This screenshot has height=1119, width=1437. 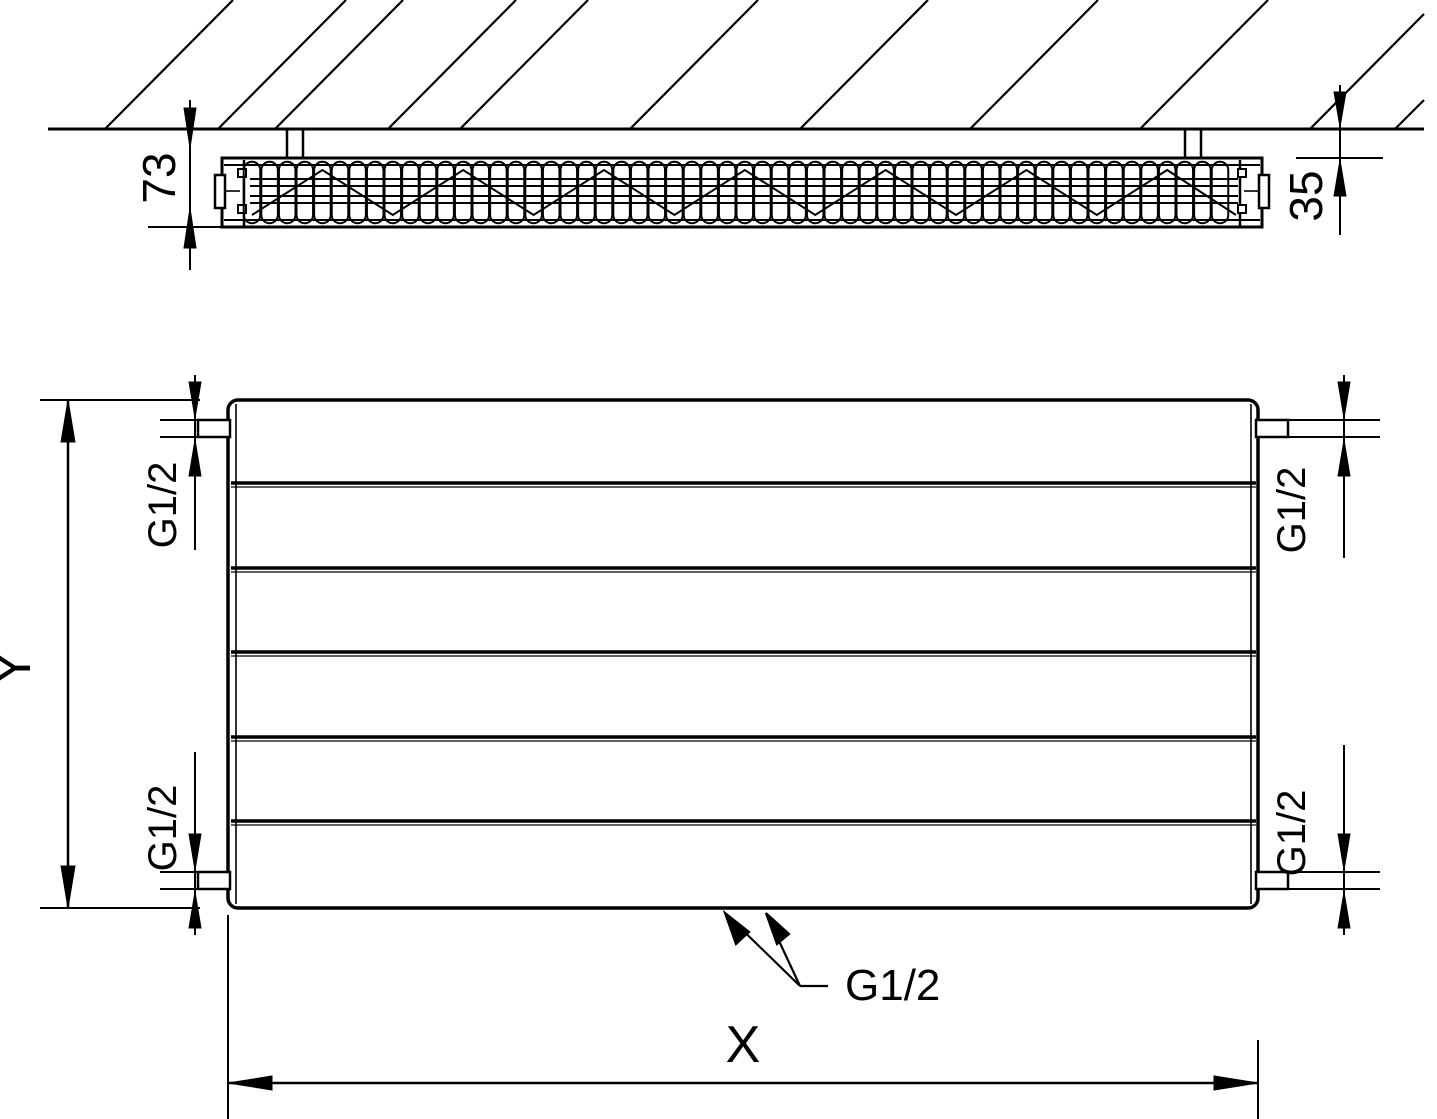 I want to click on g12-bottom-leader, so click(x=775, y=948).